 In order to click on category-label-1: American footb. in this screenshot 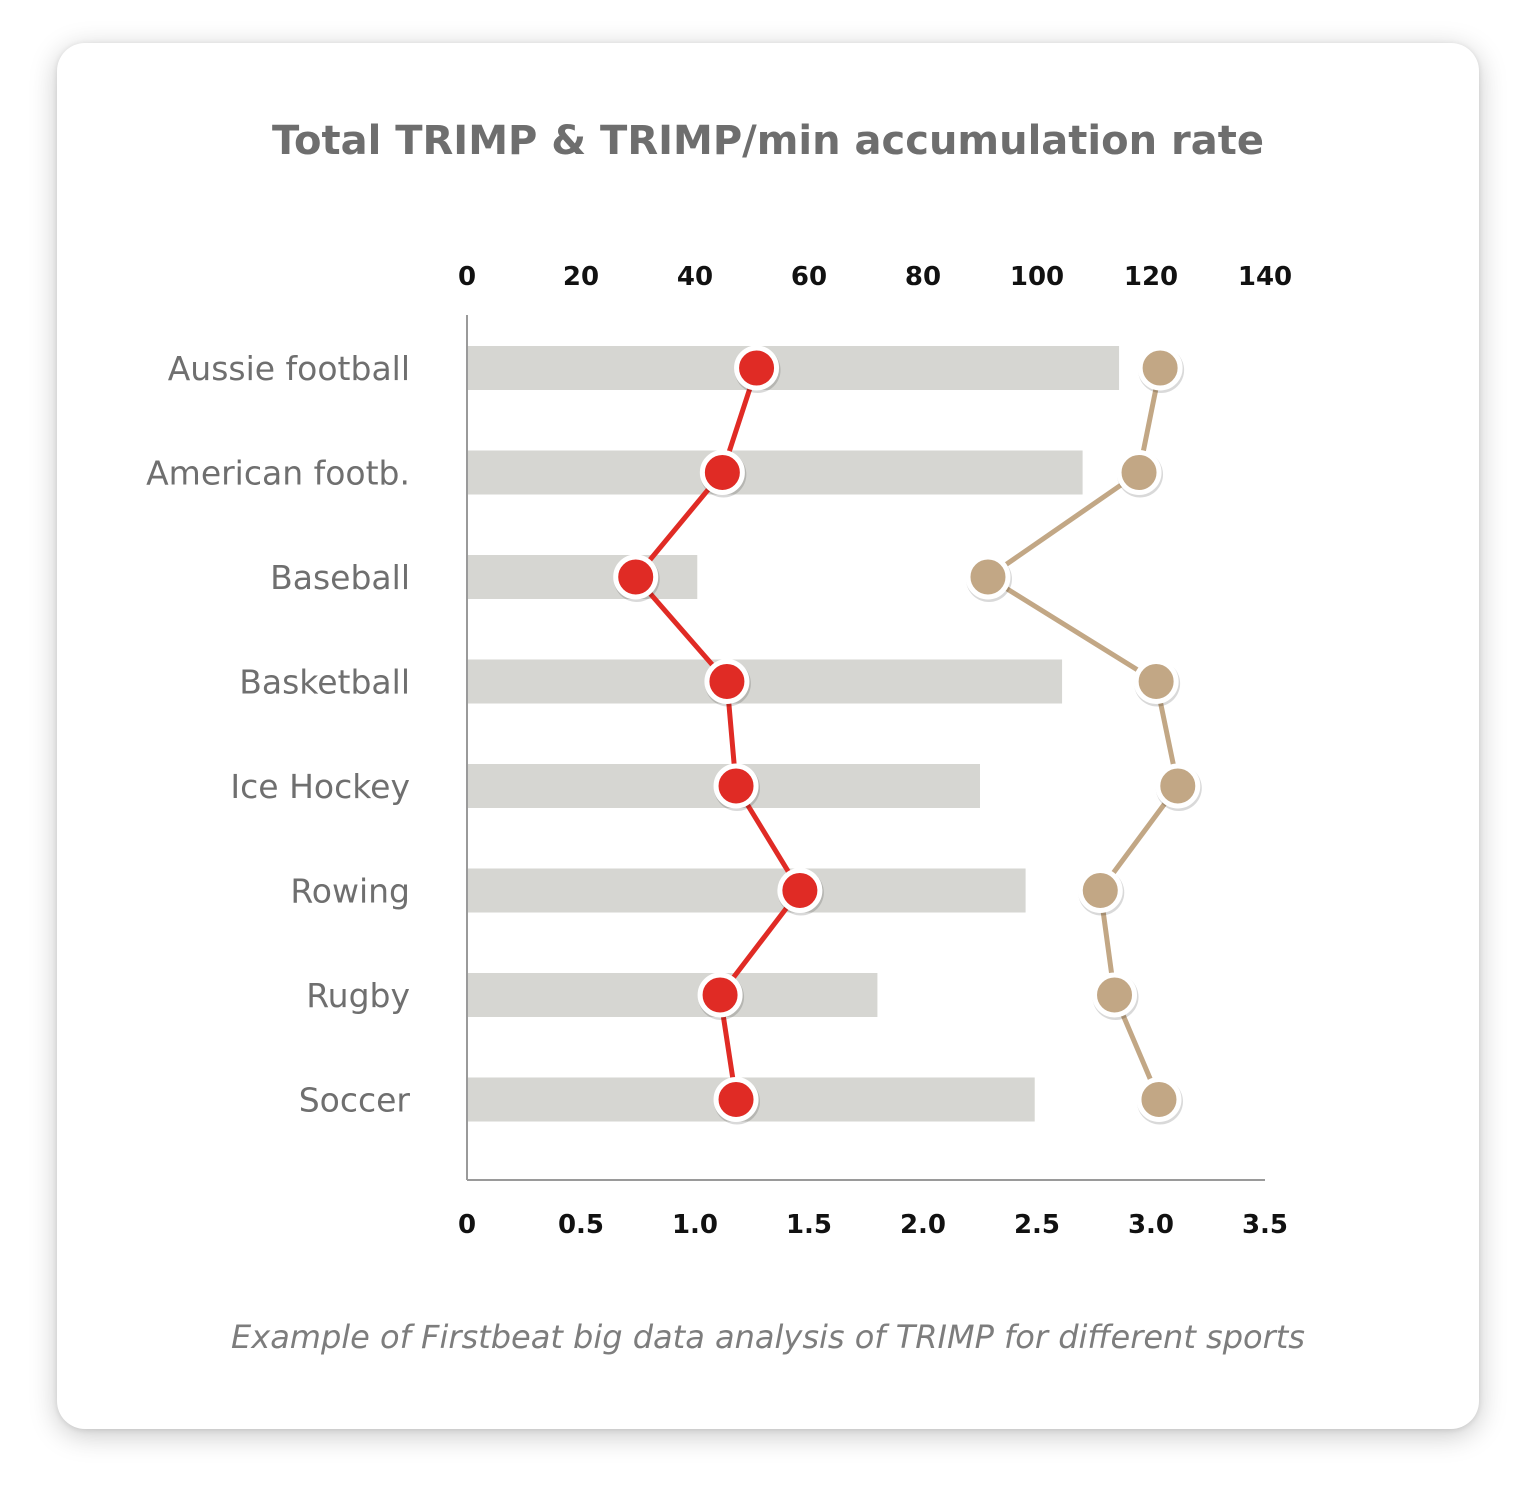, I will do `click(278, 473)`.